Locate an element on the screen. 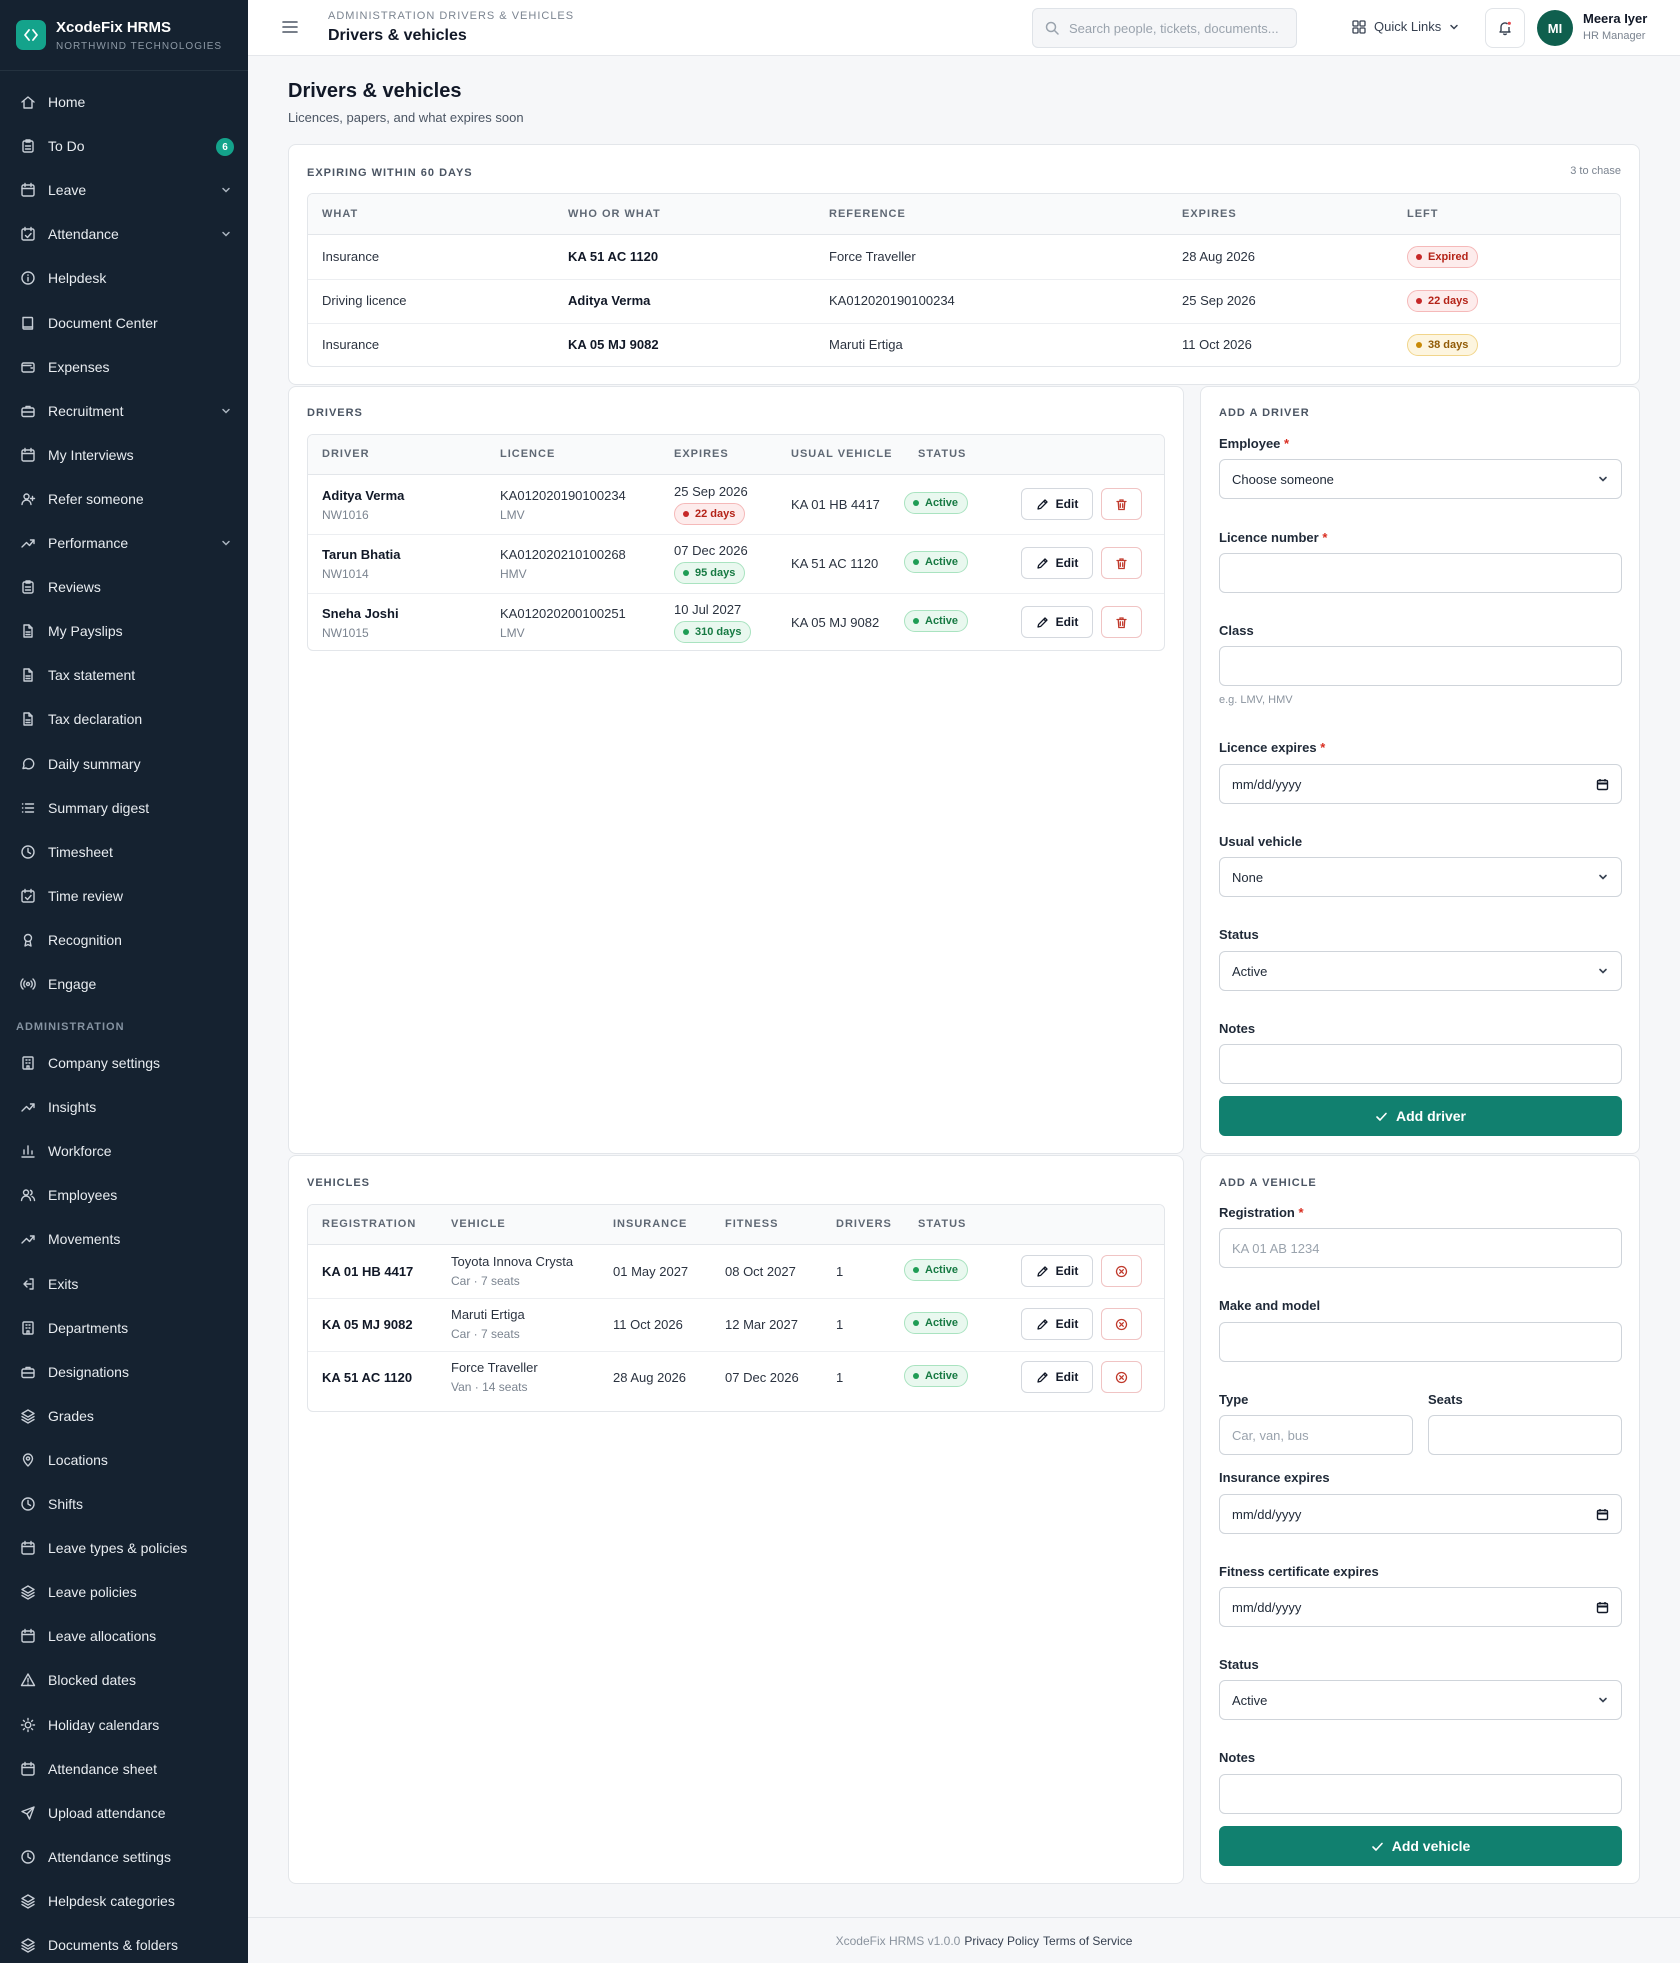 The width and height of the screenshot is (1680, 1963). sidebar-item-locations: Locations is located at coordinates (124, 1460).